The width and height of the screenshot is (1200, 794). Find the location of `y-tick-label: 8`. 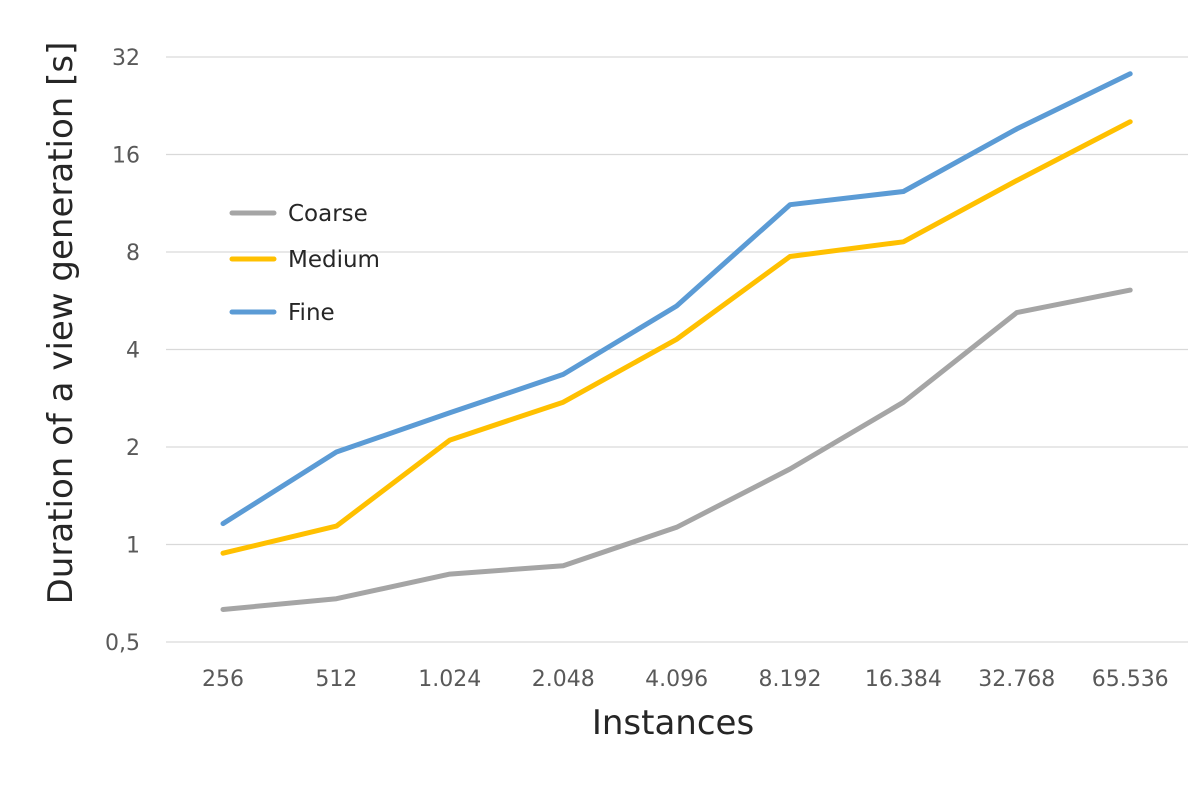

y-tick-label: 8 is located at coordinates (133, 253).